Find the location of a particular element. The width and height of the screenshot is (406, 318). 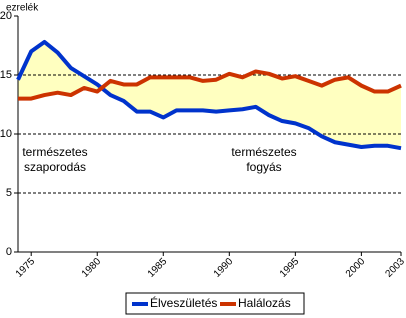

y-tick-label: 0 is located at coordinates (9, 252).